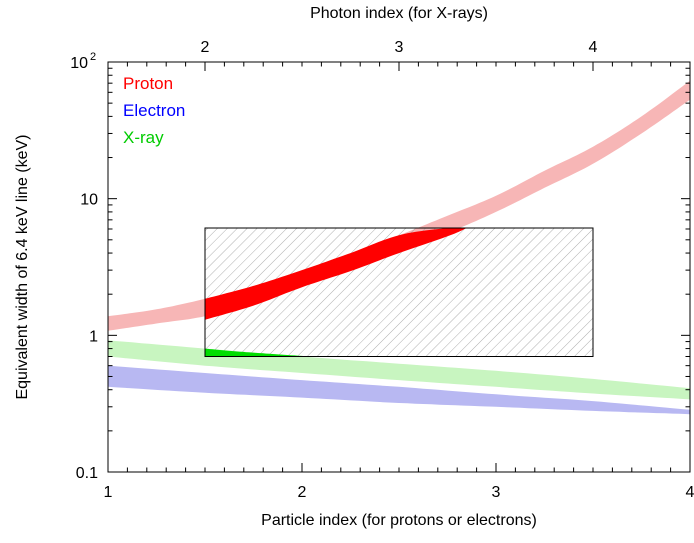 The height and width of the screenshot is (543, 694). I want to click on legend-electron: Electron, so click(154, 110).